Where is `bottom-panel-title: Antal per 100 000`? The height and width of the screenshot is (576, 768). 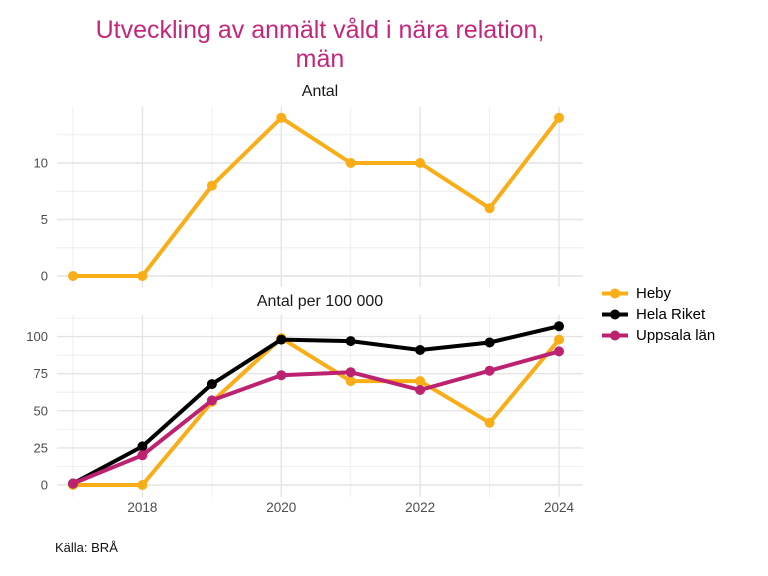
bottom-panel-title: Antal per 100 000 is located at coordinates (320, 301).